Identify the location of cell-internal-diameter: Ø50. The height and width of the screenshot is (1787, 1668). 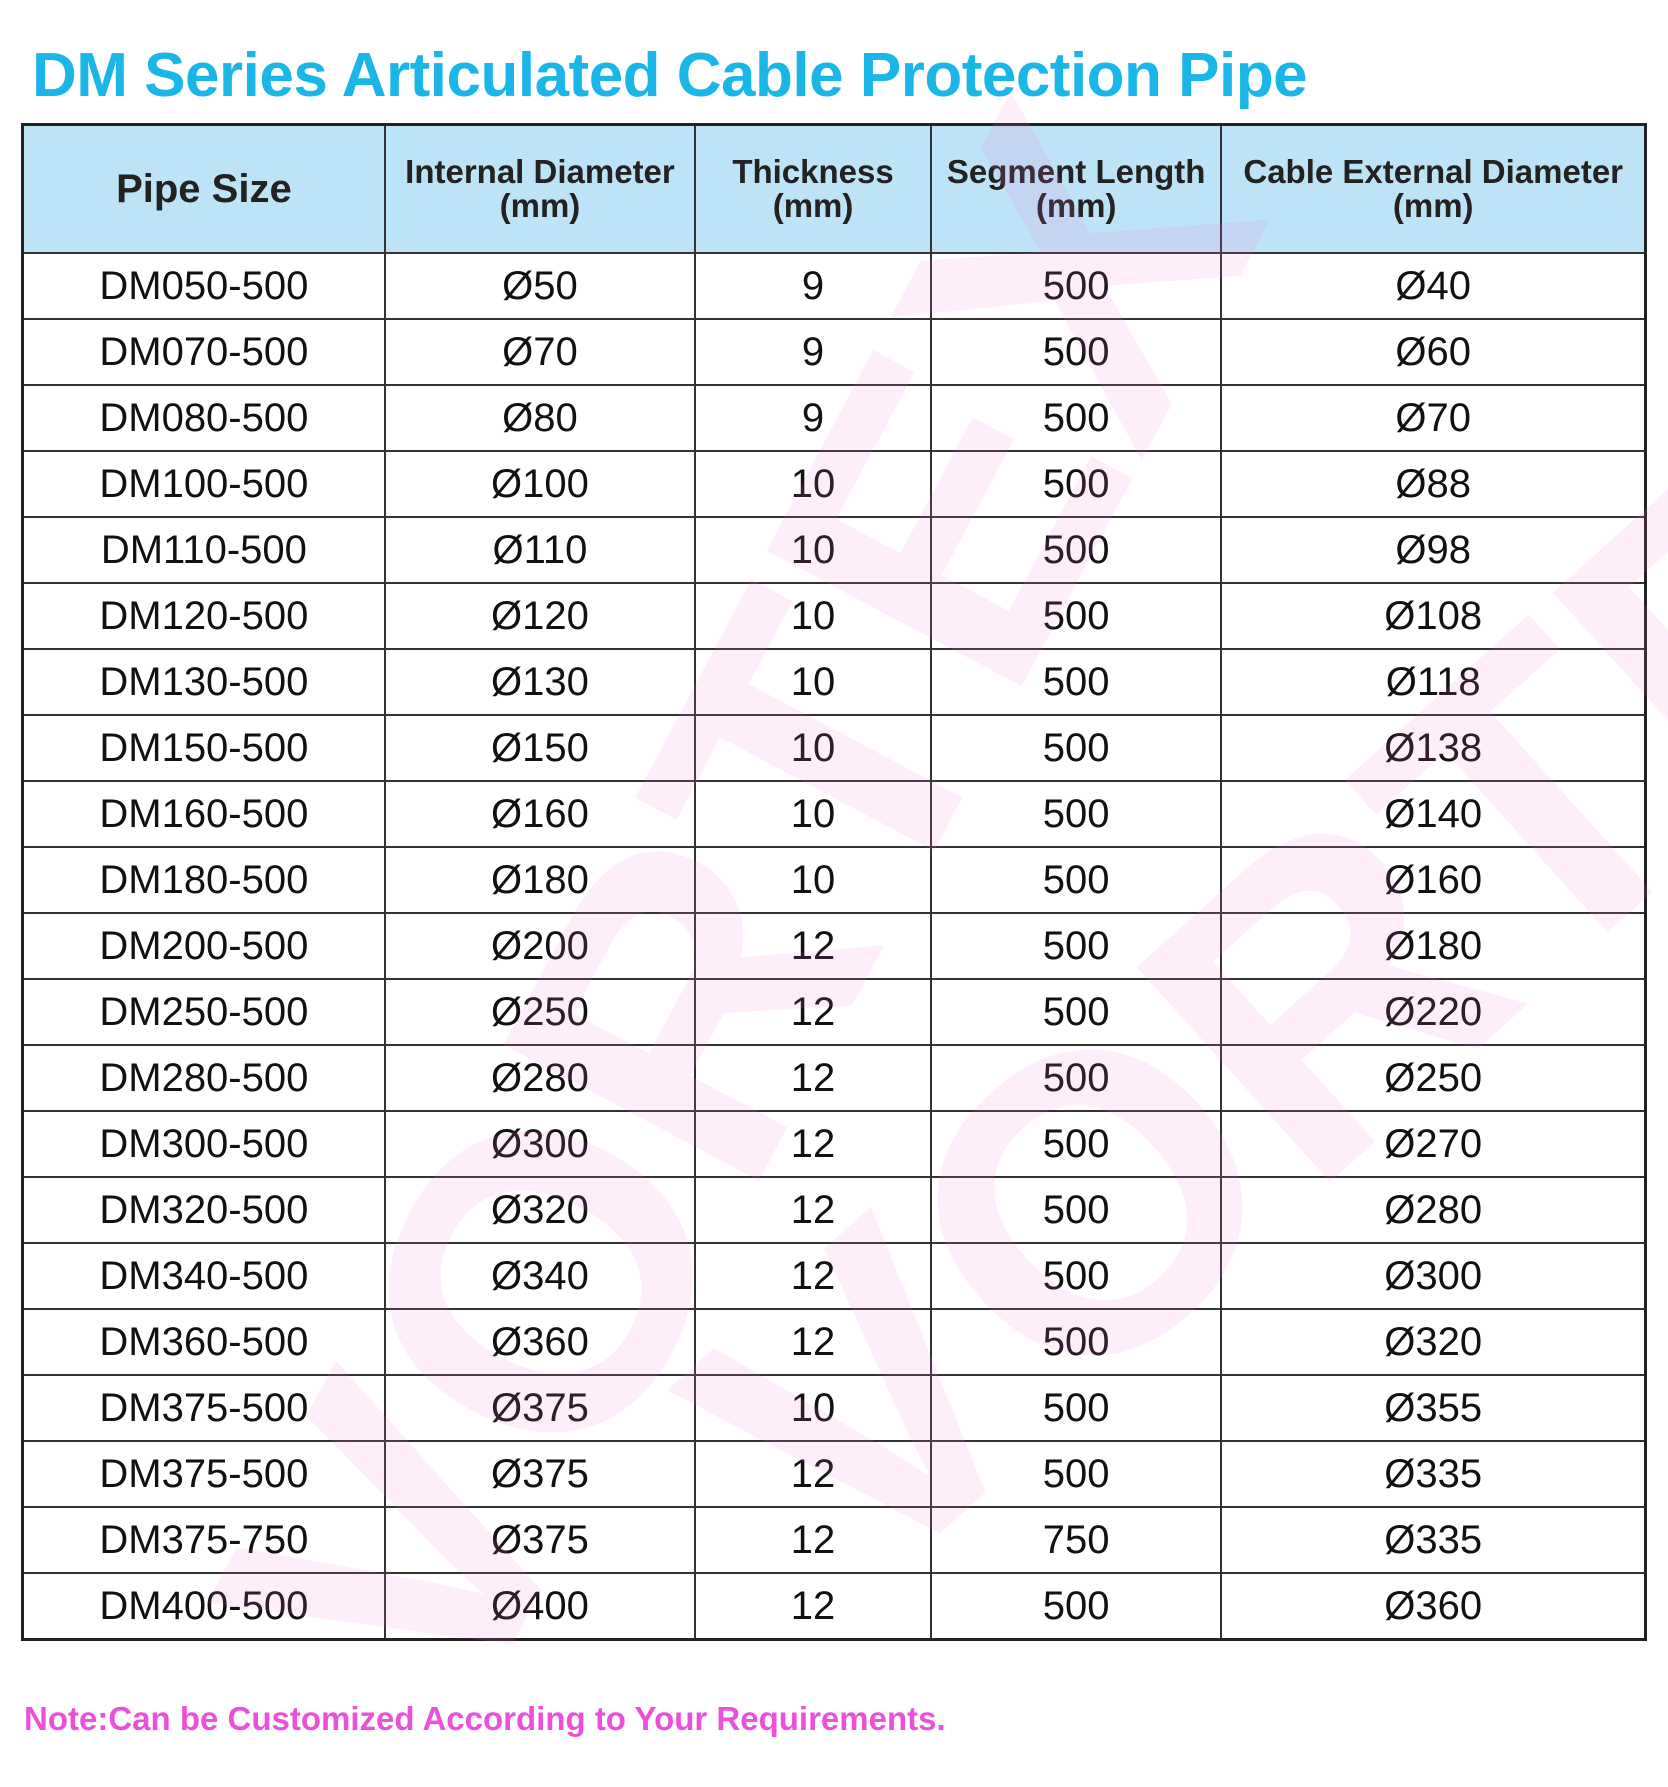
(540, 286).